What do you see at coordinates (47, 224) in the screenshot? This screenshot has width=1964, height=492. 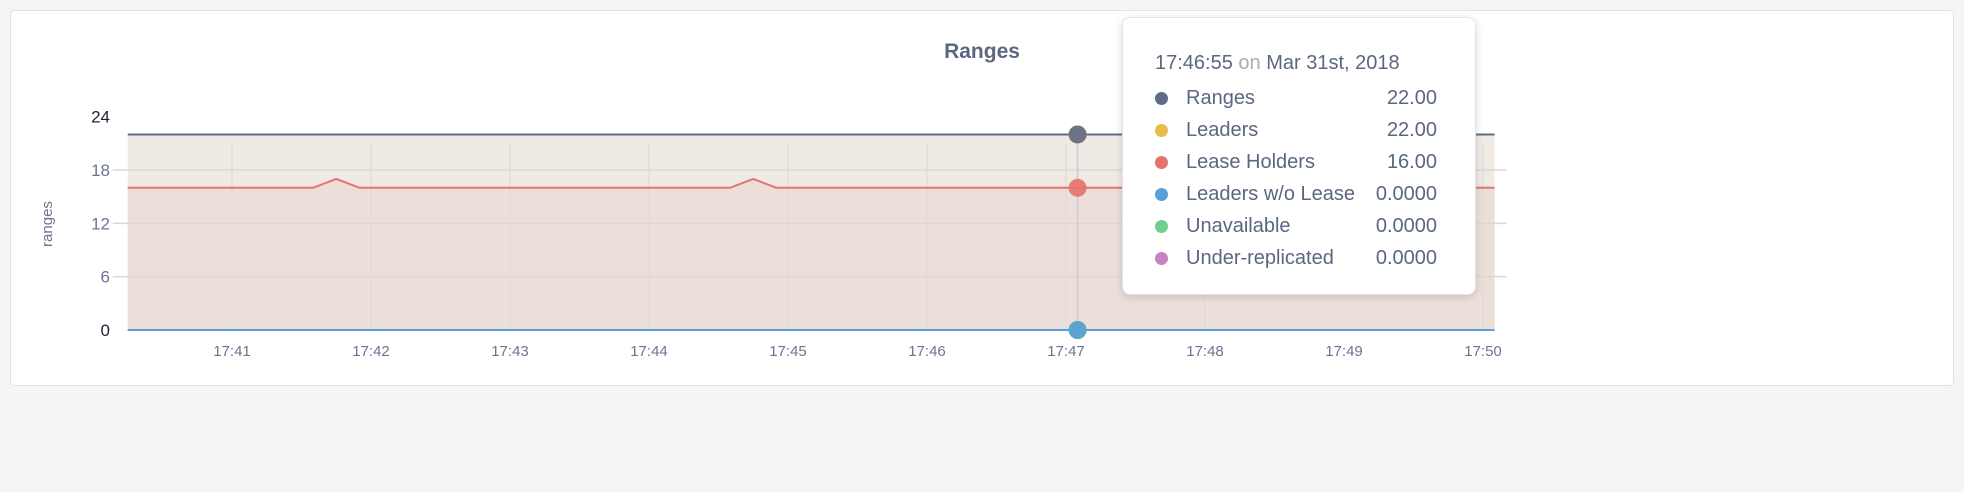 I see `y-axis-label: ranges` at bounding box center [47, 224].